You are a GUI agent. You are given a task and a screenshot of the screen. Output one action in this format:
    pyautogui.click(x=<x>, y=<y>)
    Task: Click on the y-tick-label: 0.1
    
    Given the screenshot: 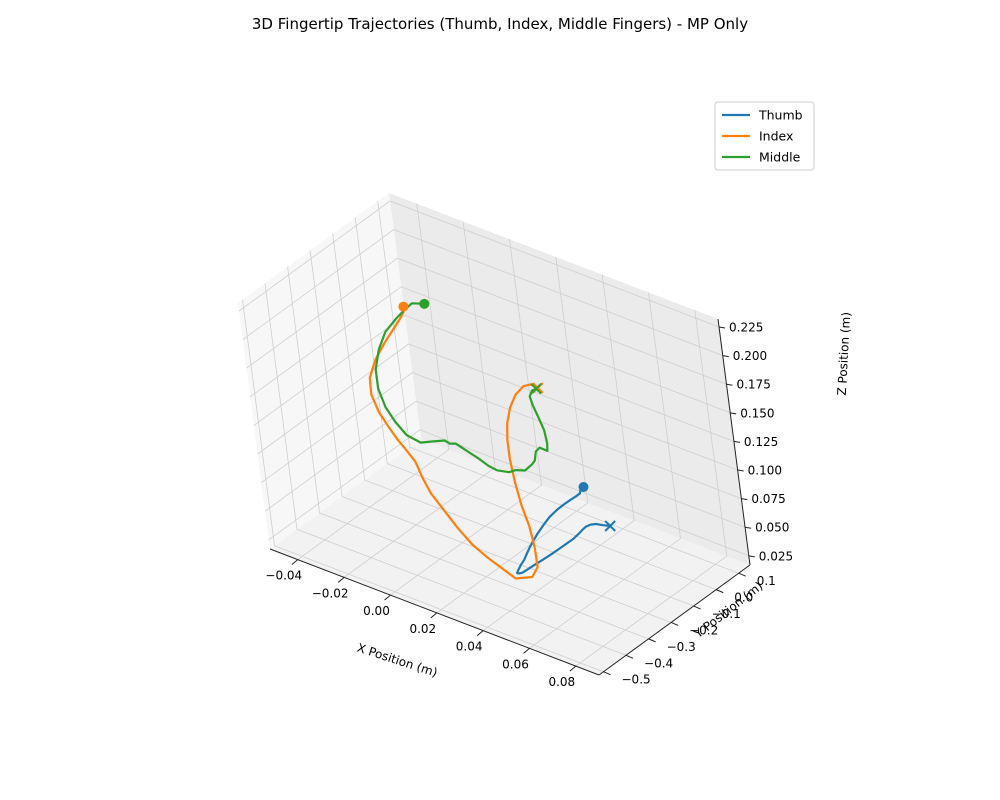 What is the action you would take?
    pyautogui.click(x=766, y=581)
    